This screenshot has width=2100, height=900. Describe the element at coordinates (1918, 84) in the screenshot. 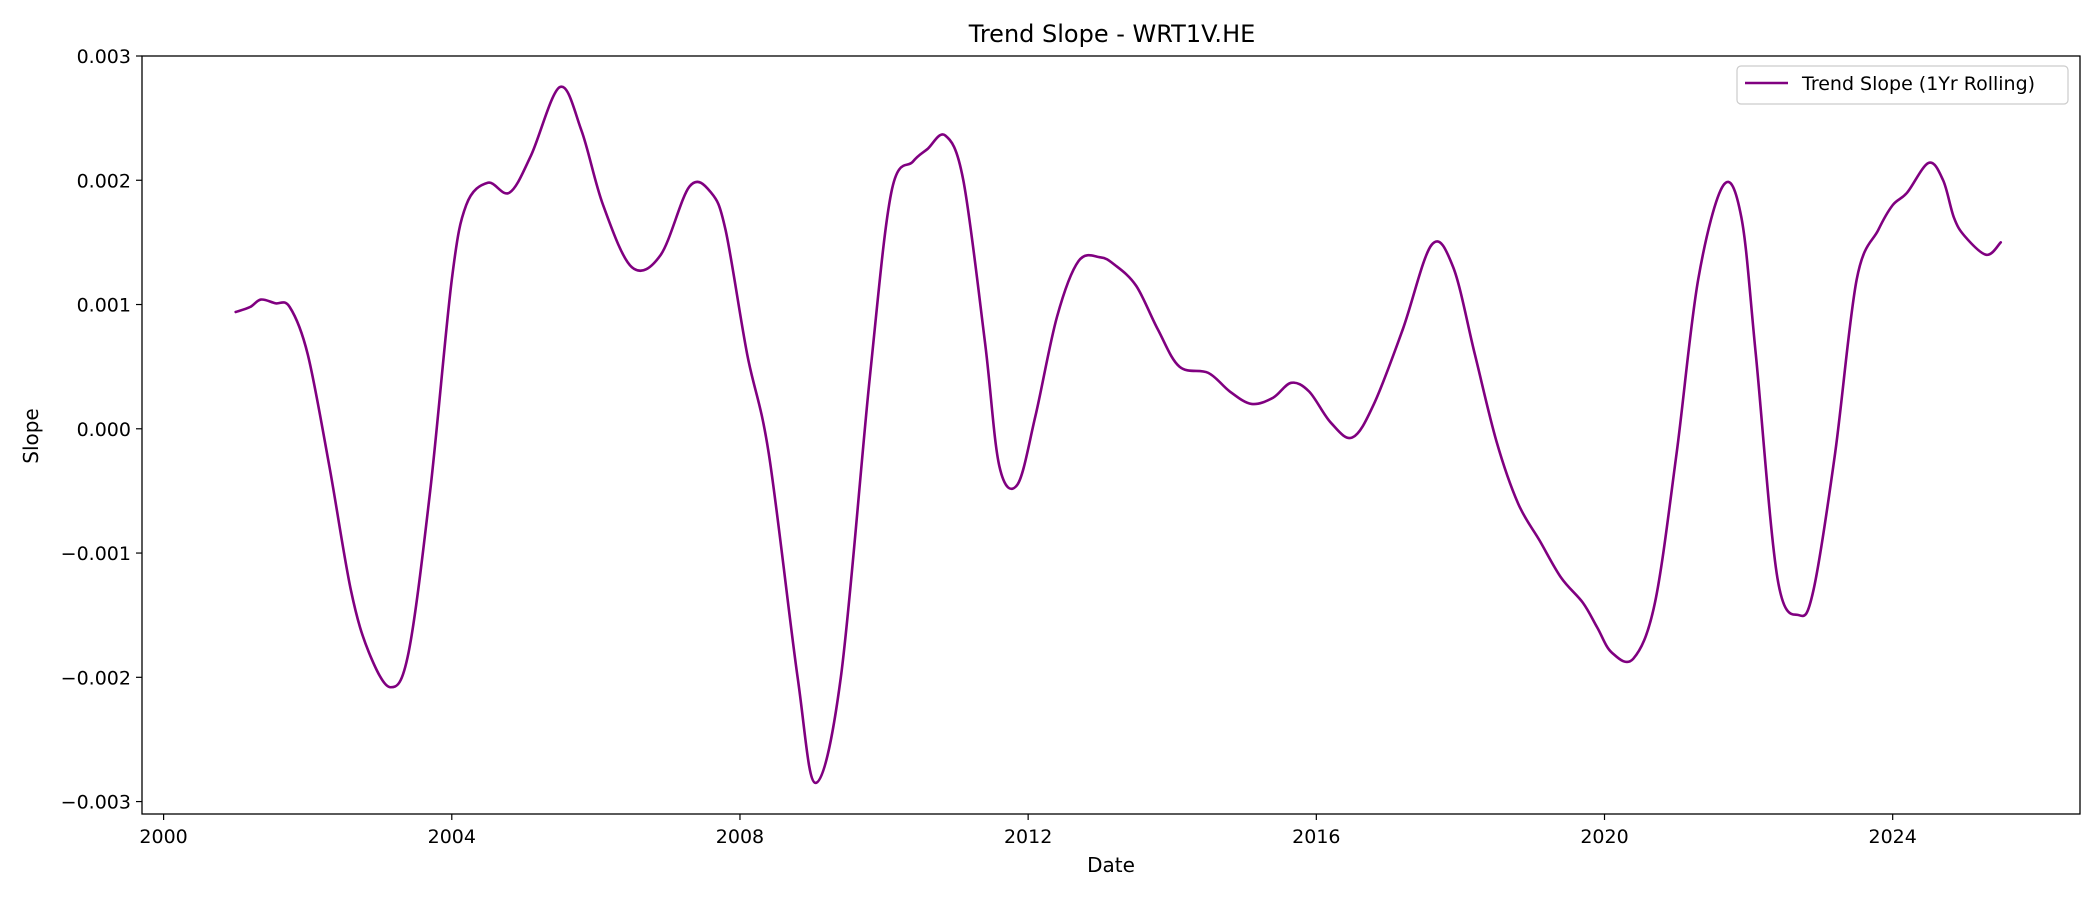

I see `legend-label: Trend Slope (1Yr Rolling)` at that location.